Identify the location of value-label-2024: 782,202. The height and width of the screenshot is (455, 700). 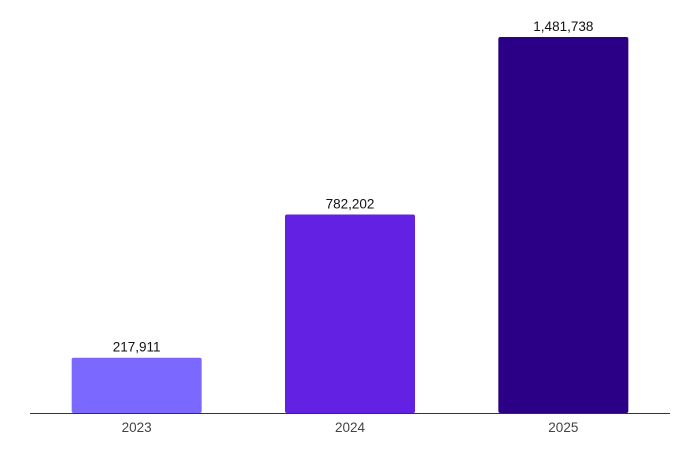
(350, 204).